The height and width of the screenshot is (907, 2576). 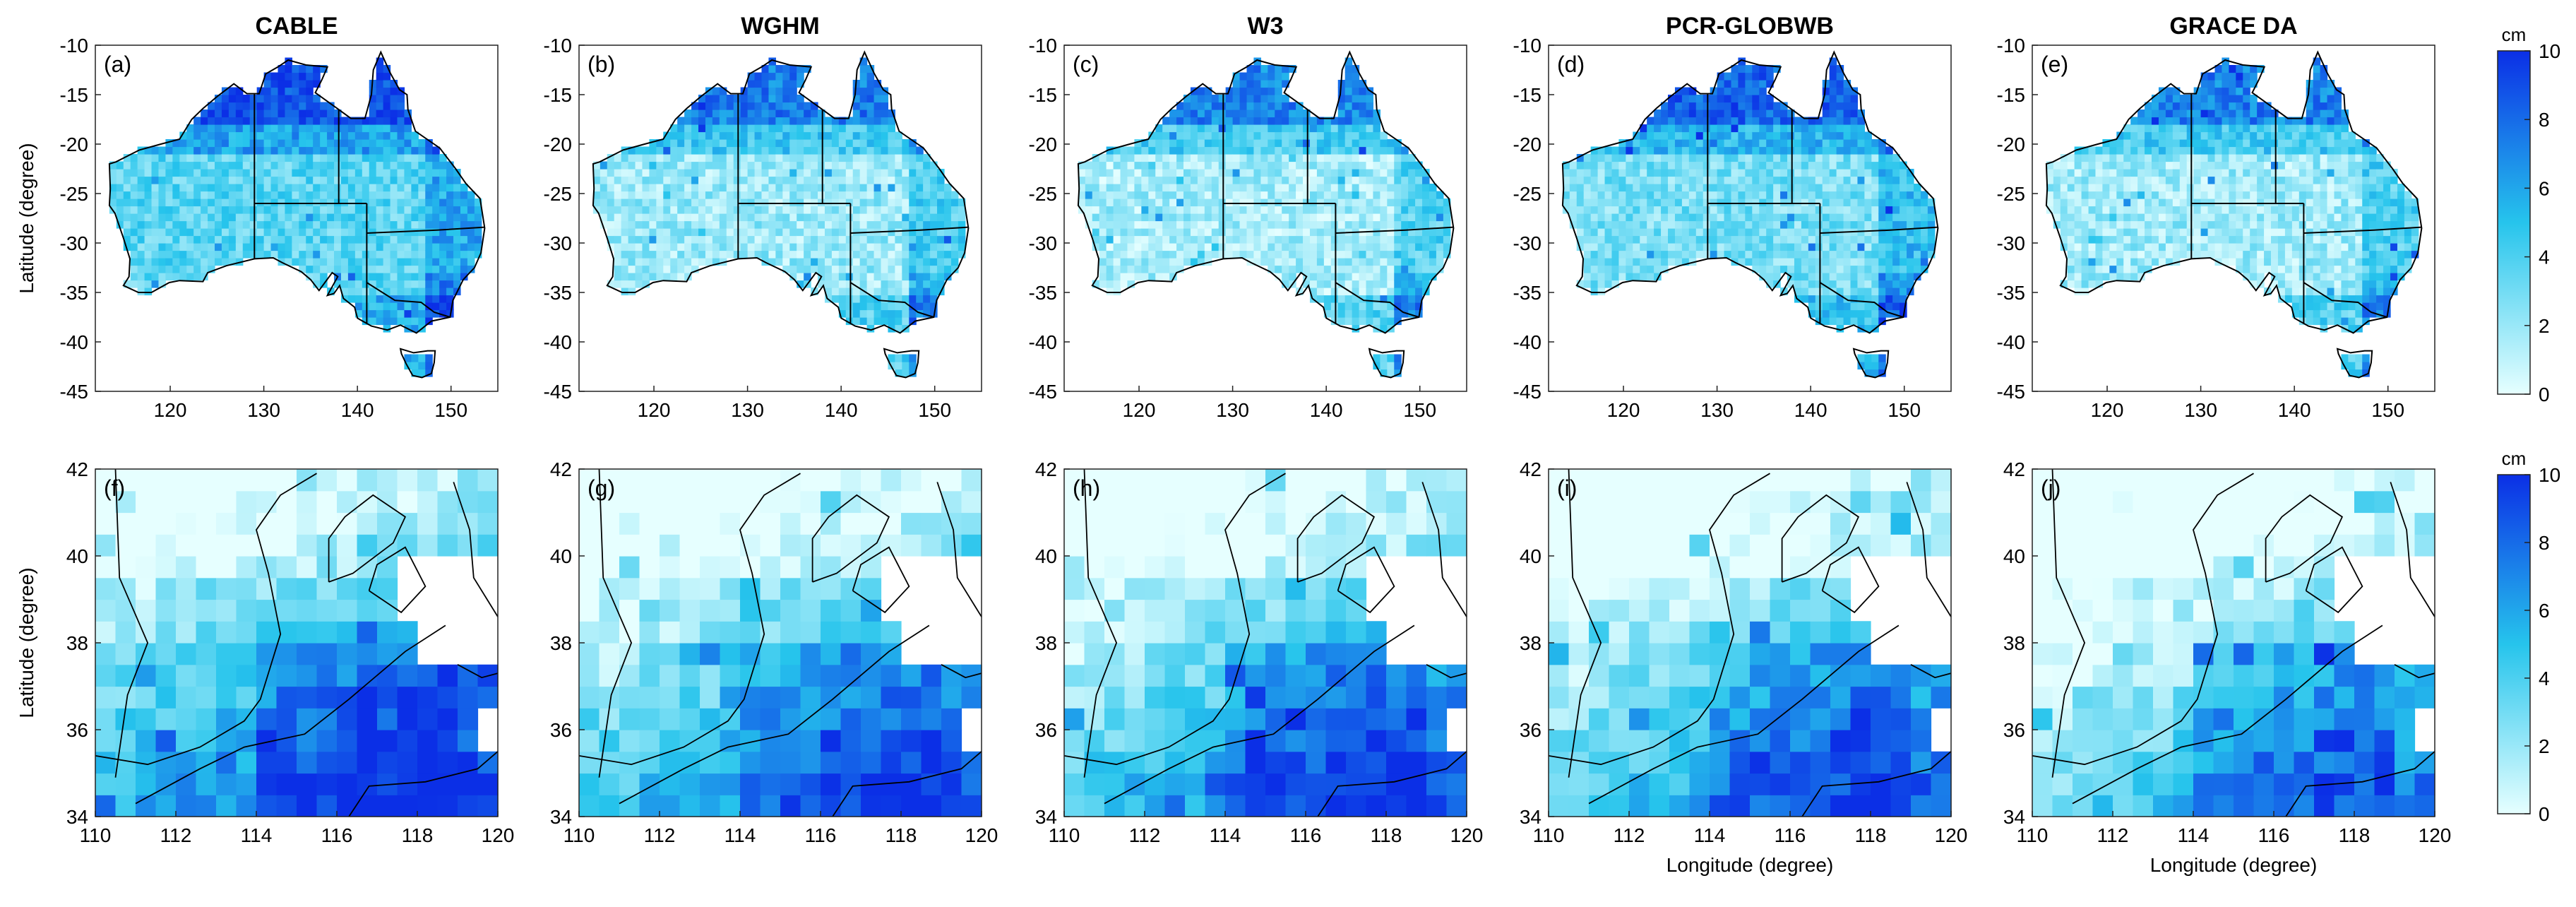 I want to click on y-tick-label: -15, so click(x=558, y=95).